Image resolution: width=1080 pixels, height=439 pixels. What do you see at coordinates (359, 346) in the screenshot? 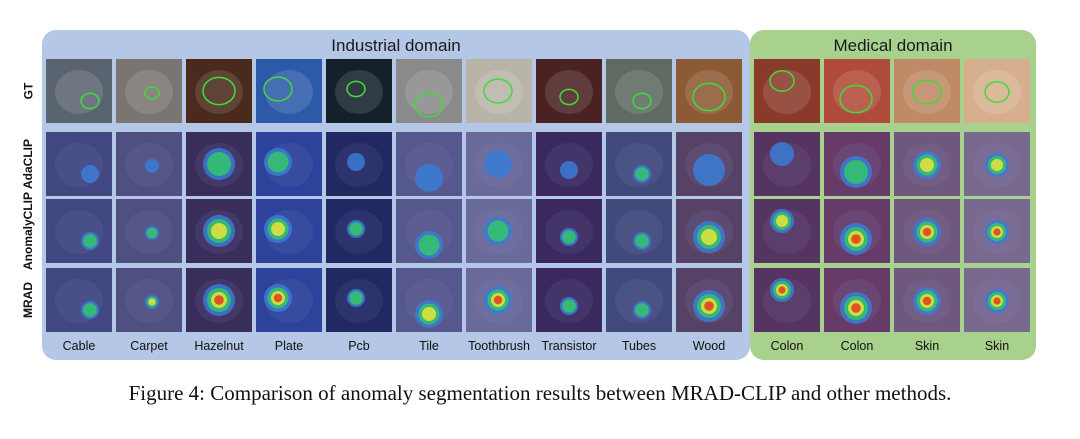
I see `column-label-pcb: Pcb` at bounding box center [359, 346].